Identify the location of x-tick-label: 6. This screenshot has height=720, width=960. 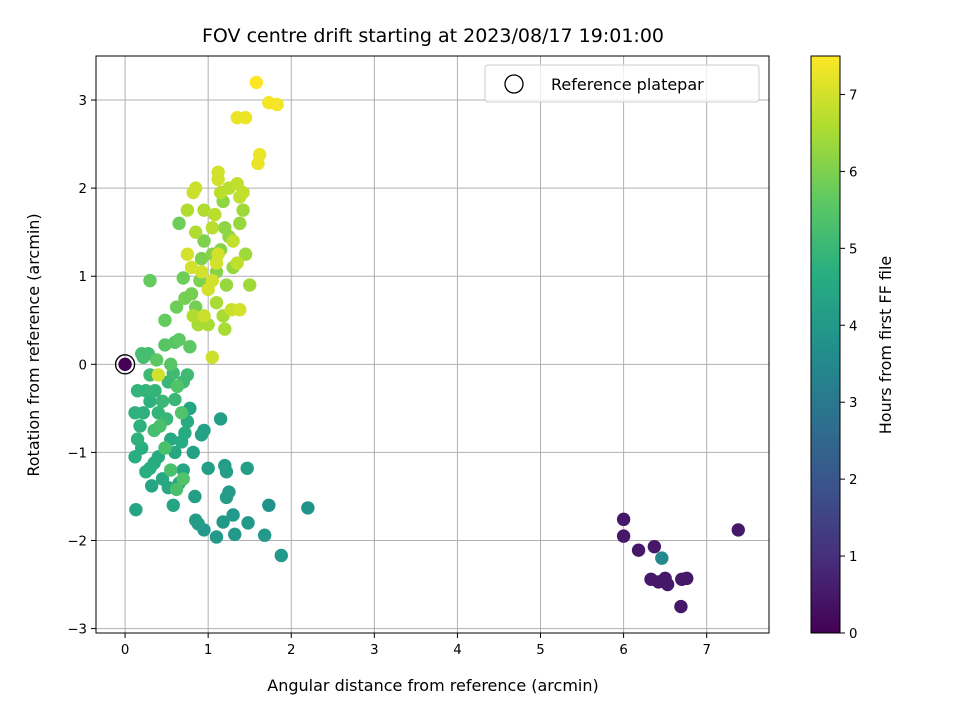
(623, 650).